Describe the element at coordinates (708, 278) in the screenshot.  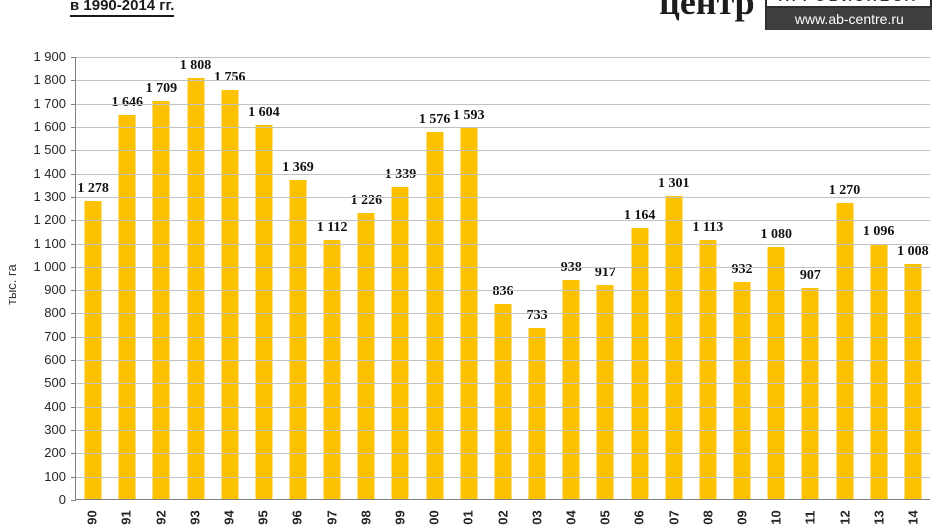
I see `bar-slot: 1 113` at that location.